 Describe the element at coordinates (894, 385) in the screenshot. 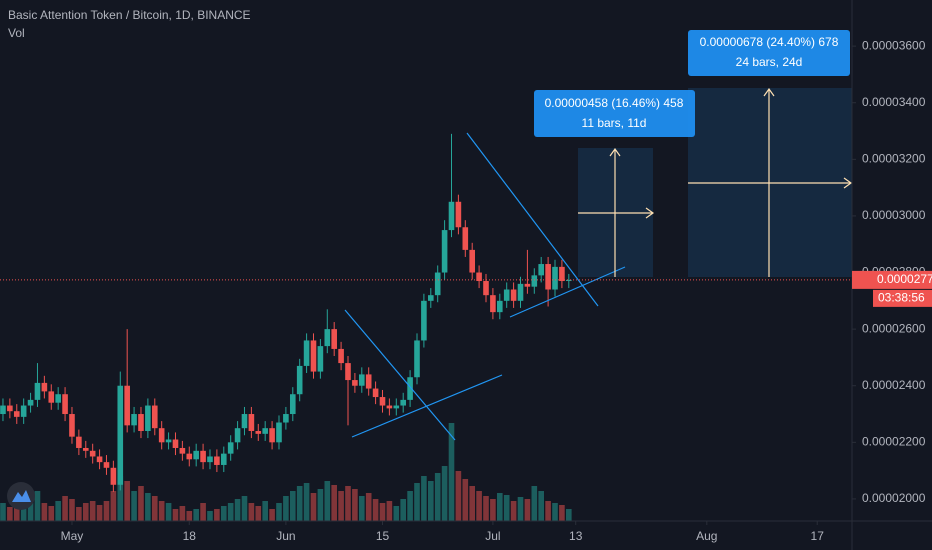

I see `y-tick-label: 0.00002400` at that location.